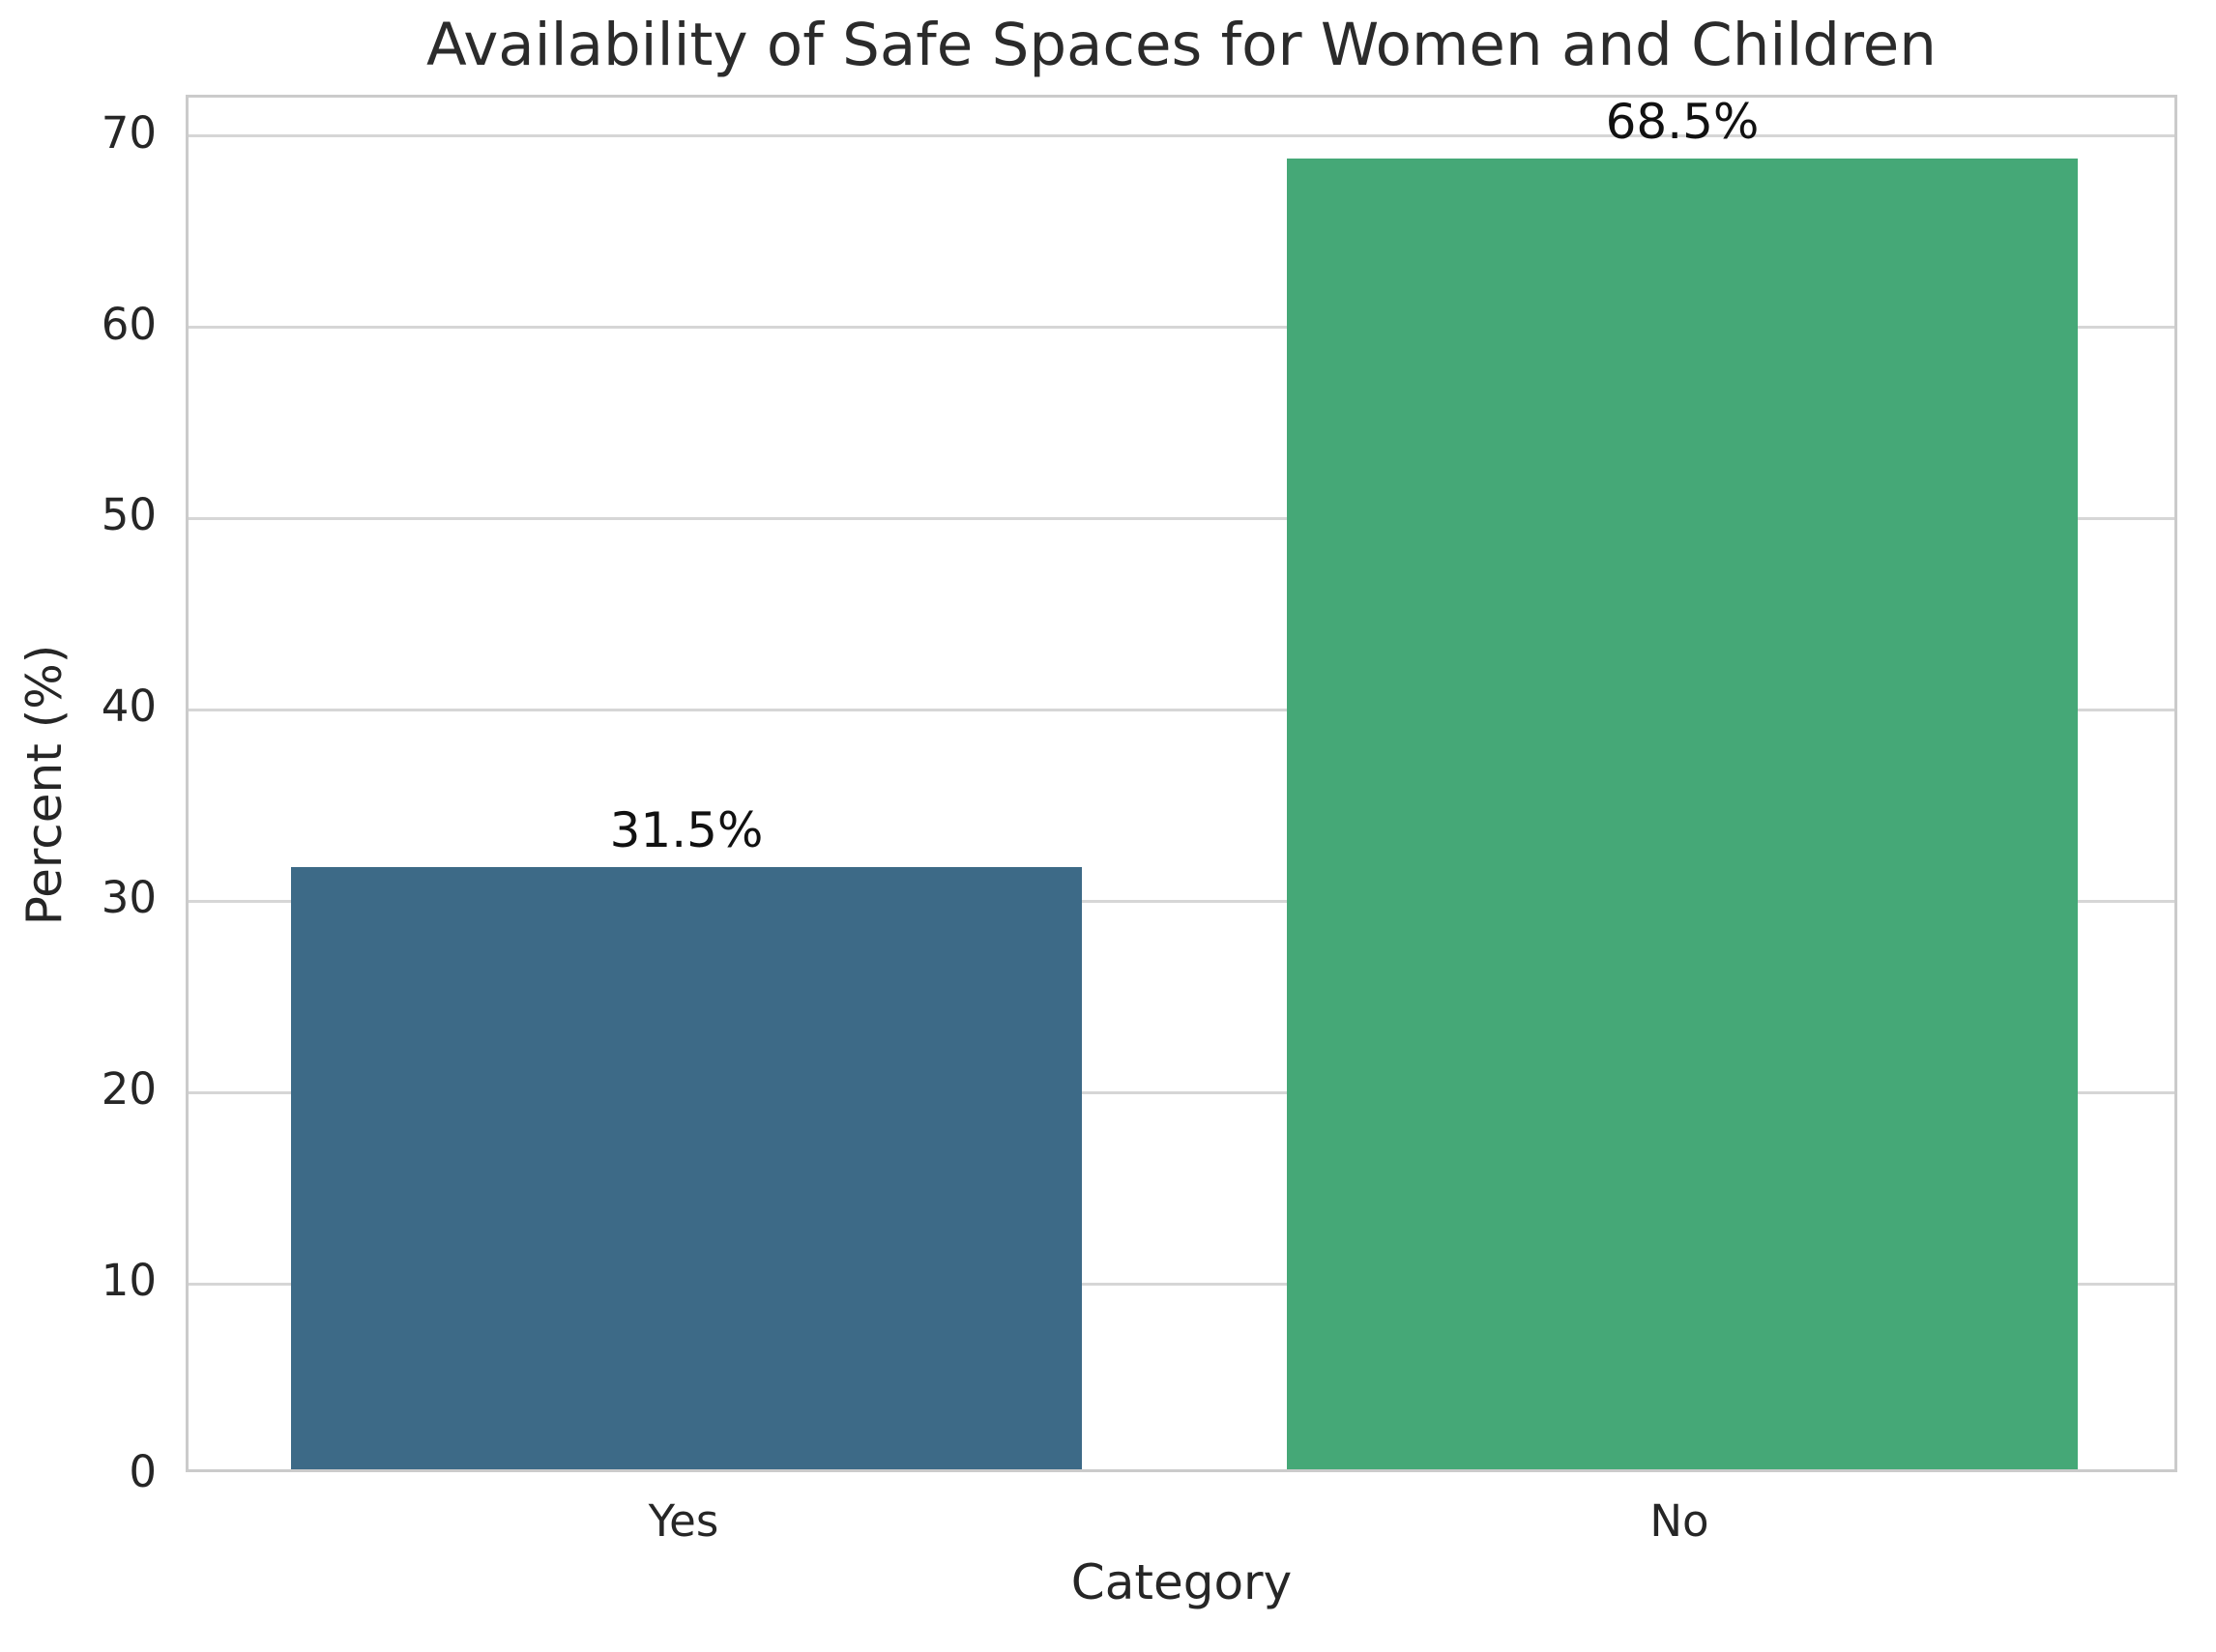 This screenshot has width=2216, height=1652. What do you see at coordinates (129, 707) in the screenshot?
I see `y-tick-label-40: 40` at bounding box center [129, 707].